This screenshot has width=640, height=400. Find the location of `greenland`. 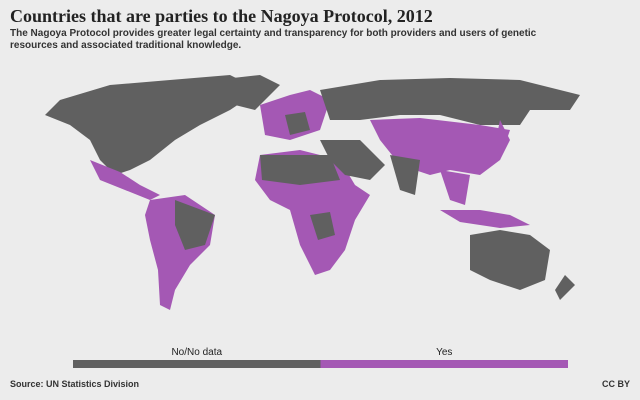

greenland is located at coordinates (247, 92).